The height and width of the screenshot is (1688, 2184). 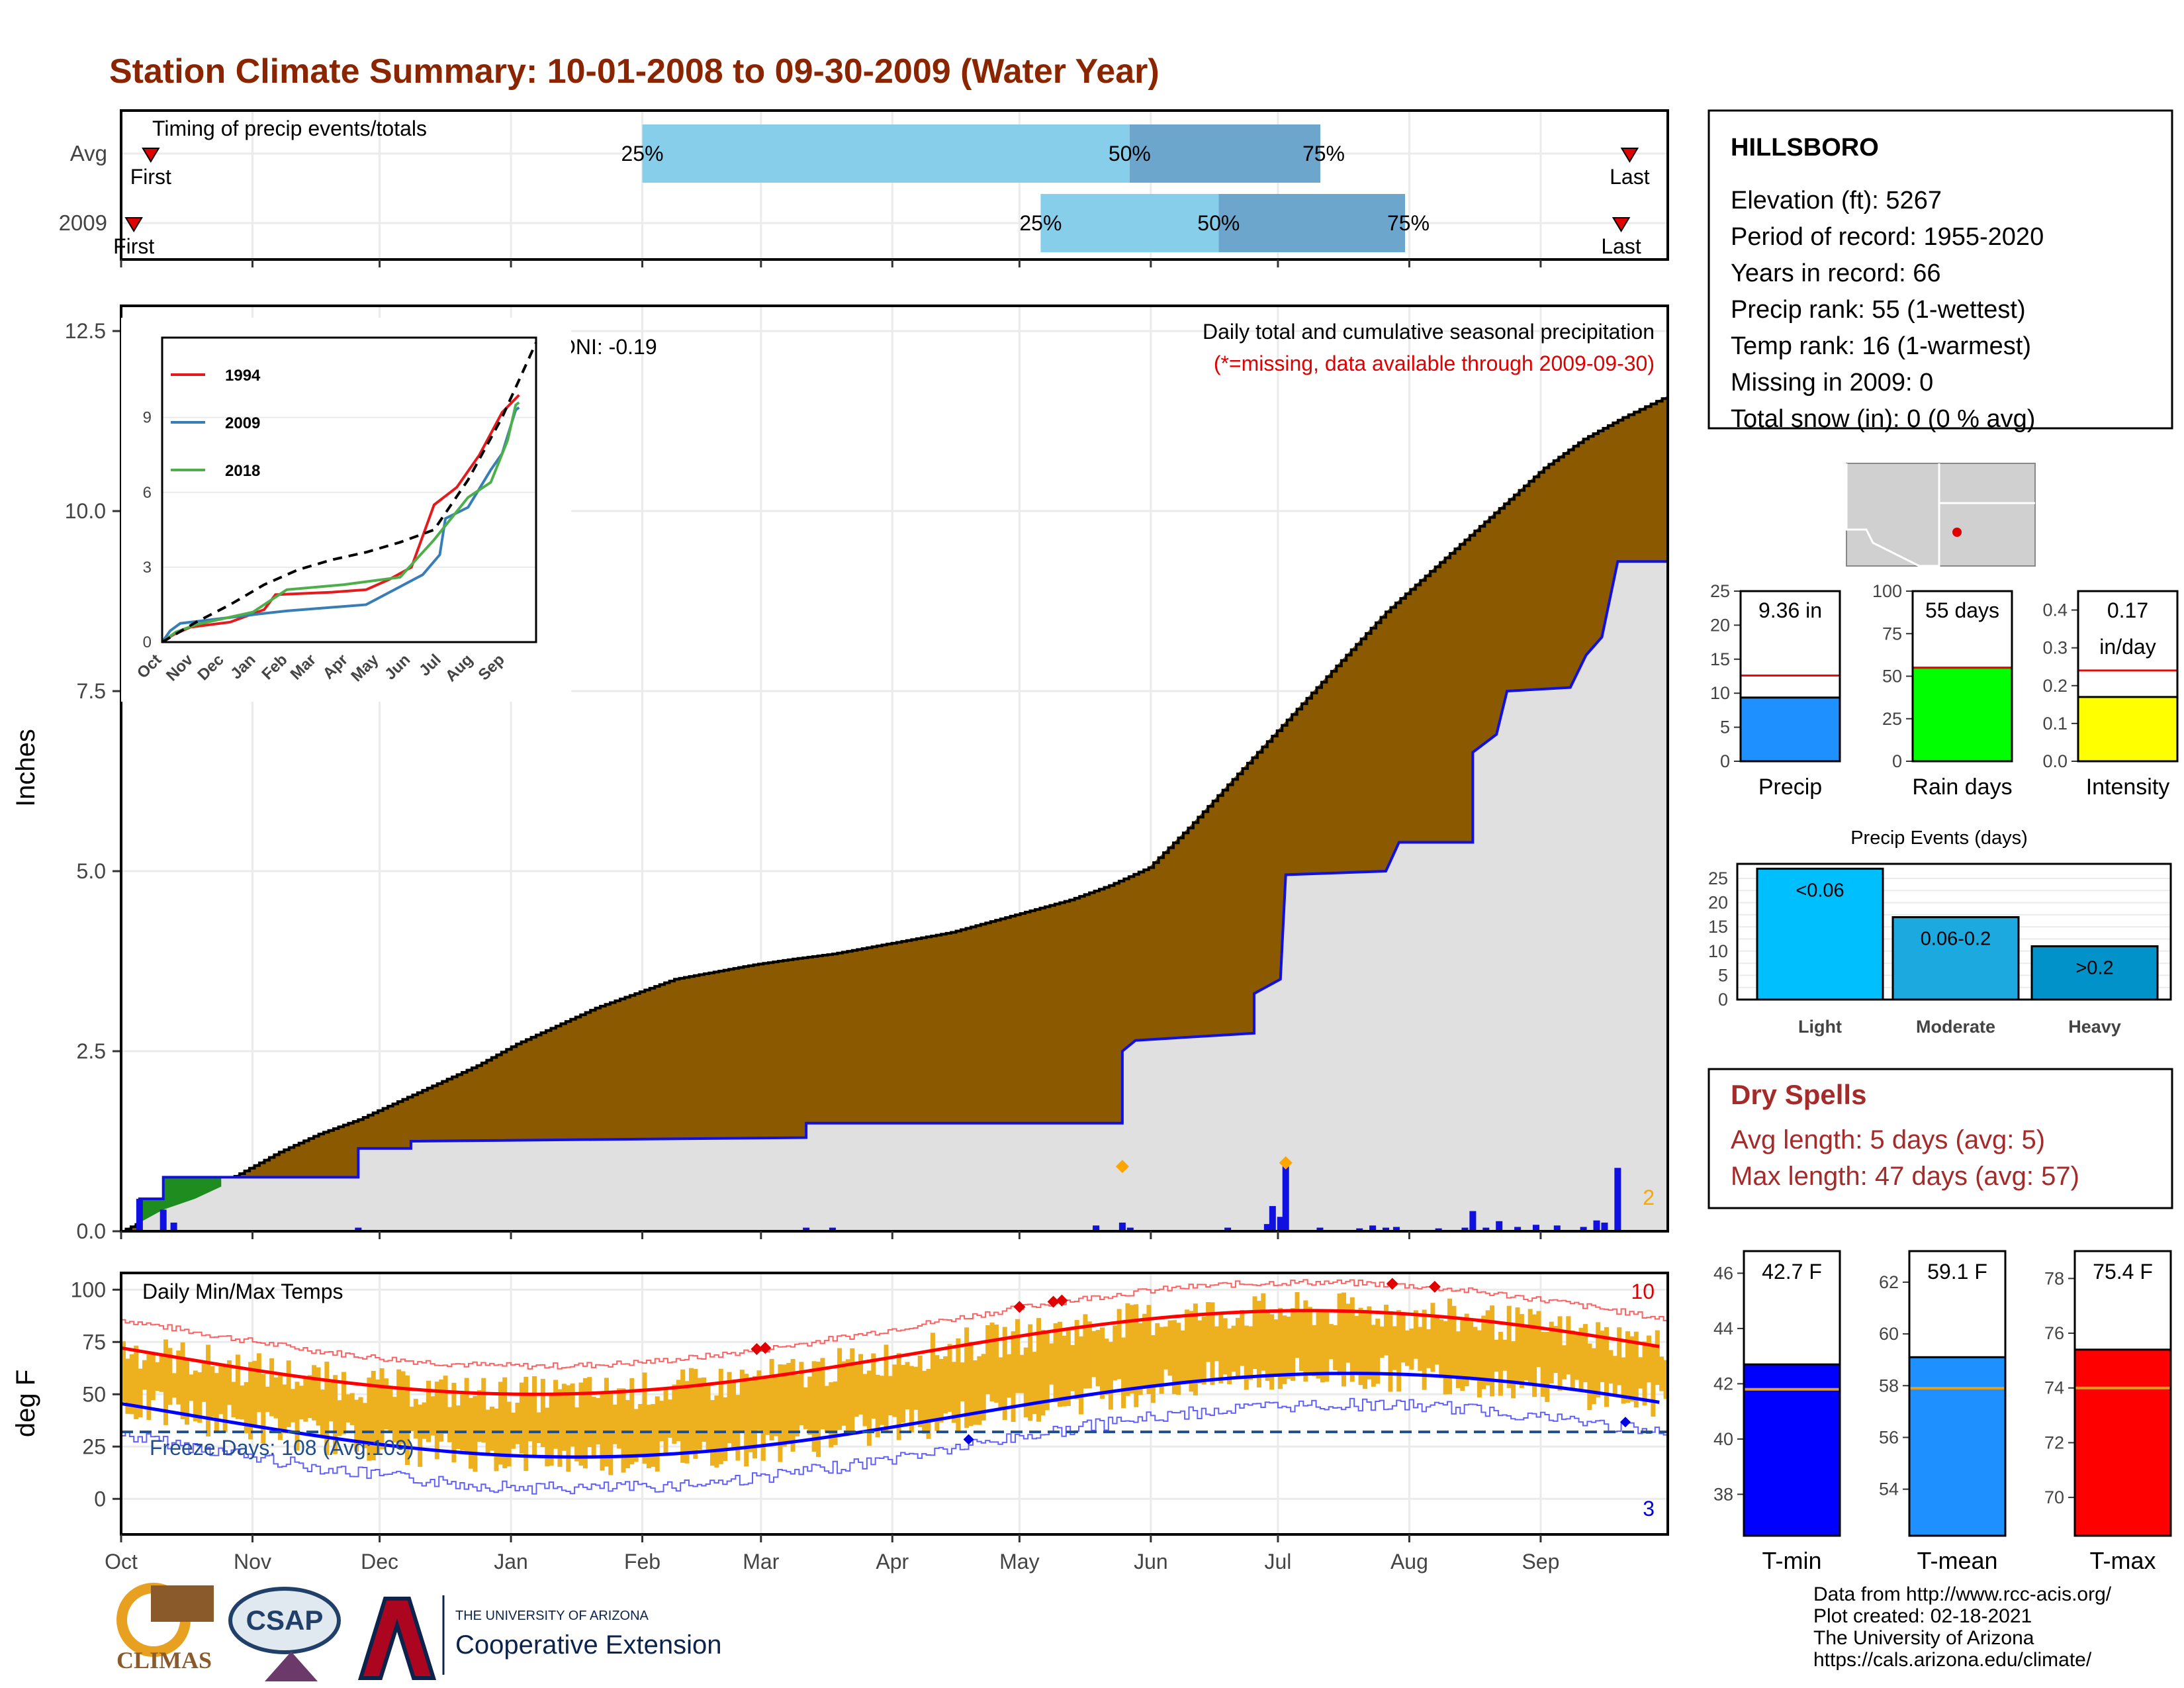 I want to click on temp-xtick-label: Oct, so click(x=121, y=1561).